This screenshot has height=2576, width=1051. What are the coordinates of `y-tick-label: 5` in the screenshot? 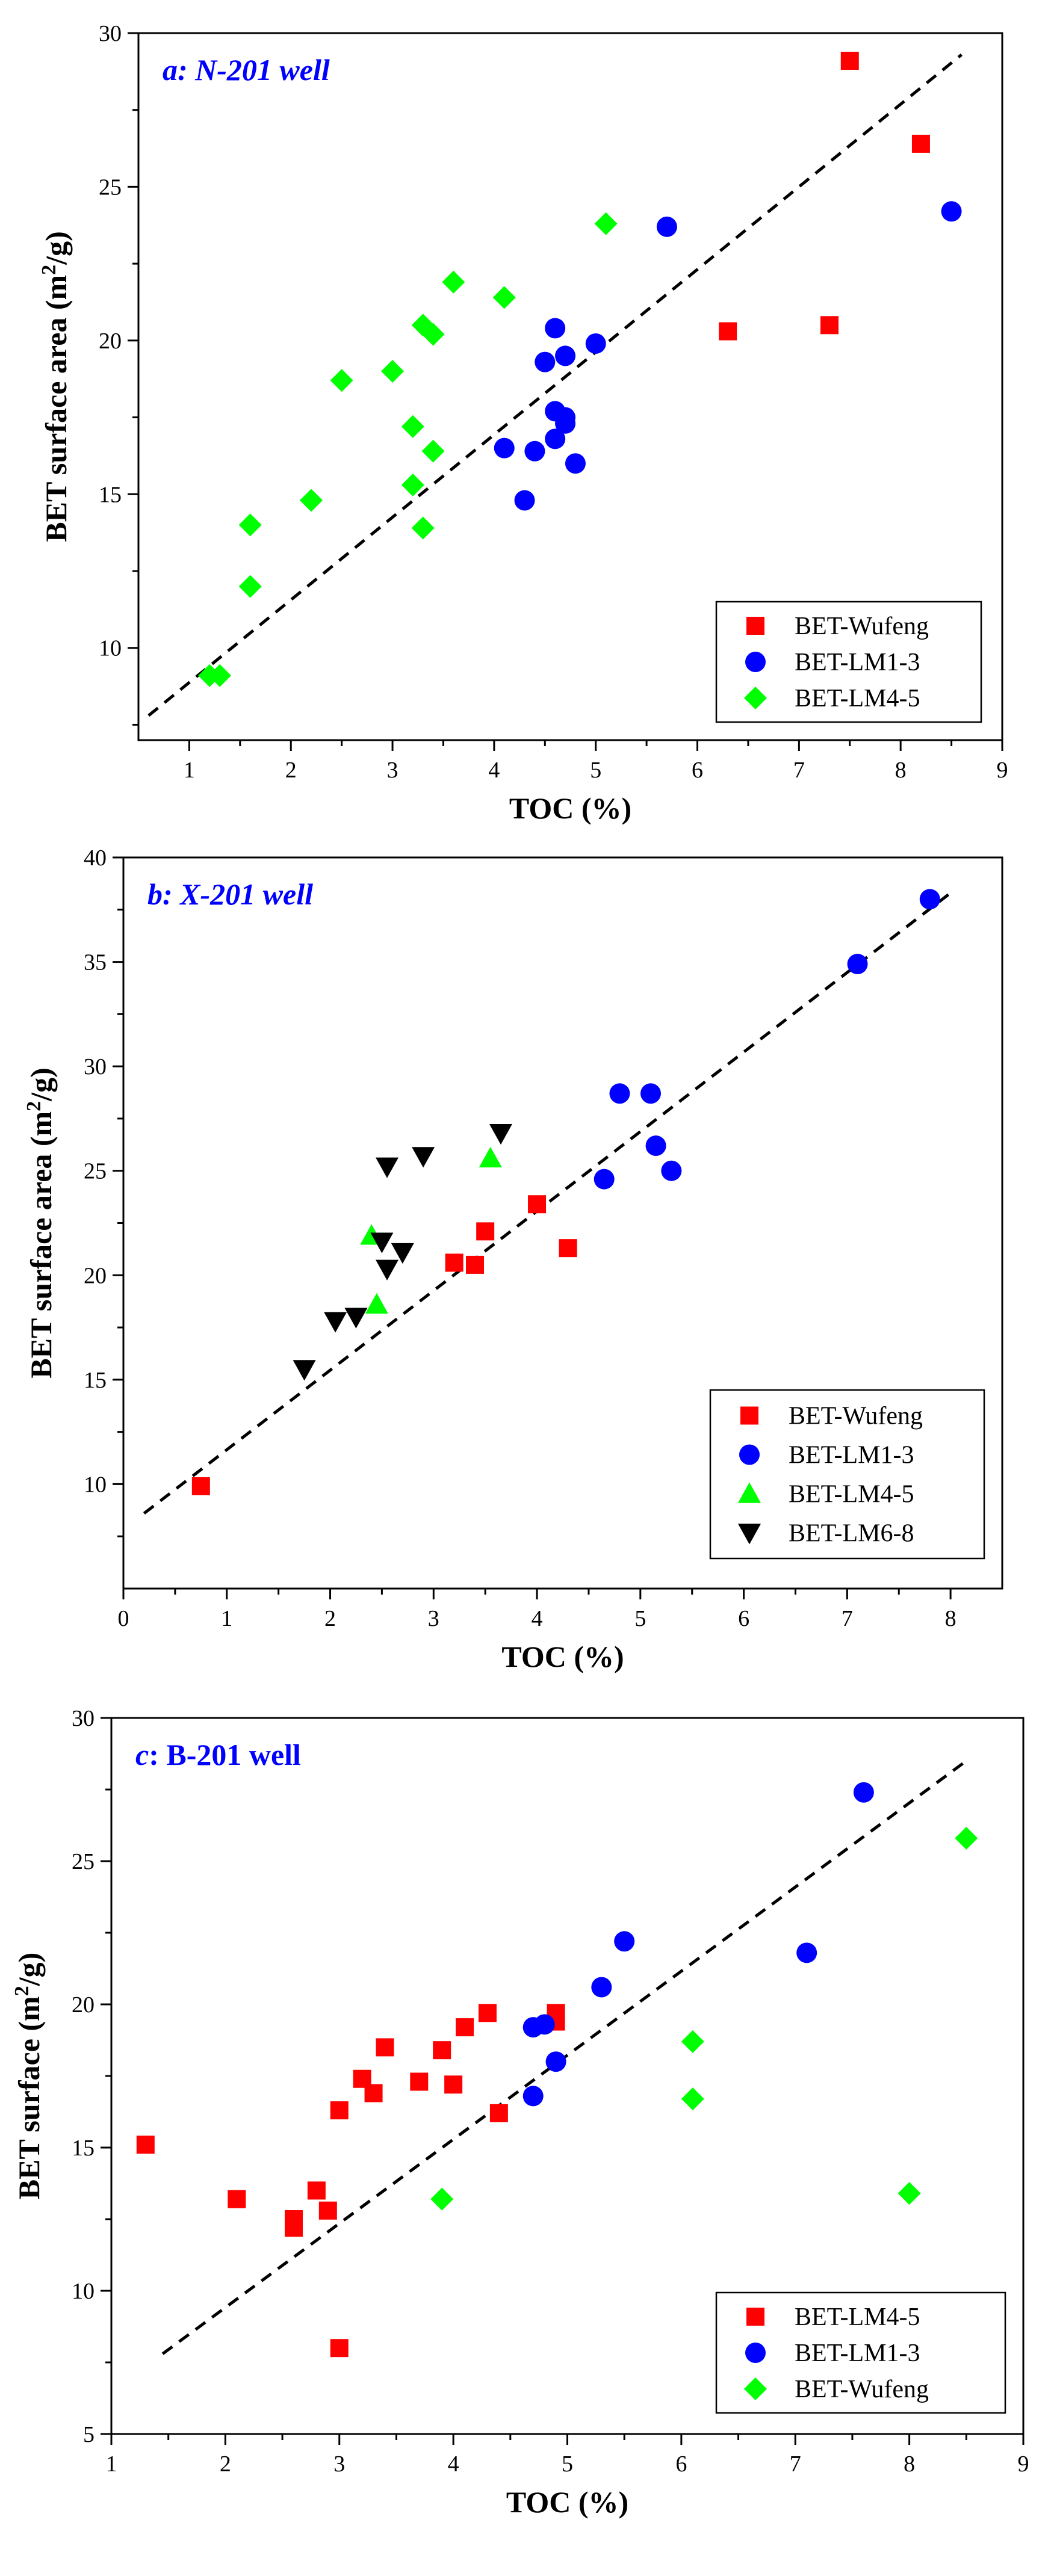 It's located at (89, 2434).